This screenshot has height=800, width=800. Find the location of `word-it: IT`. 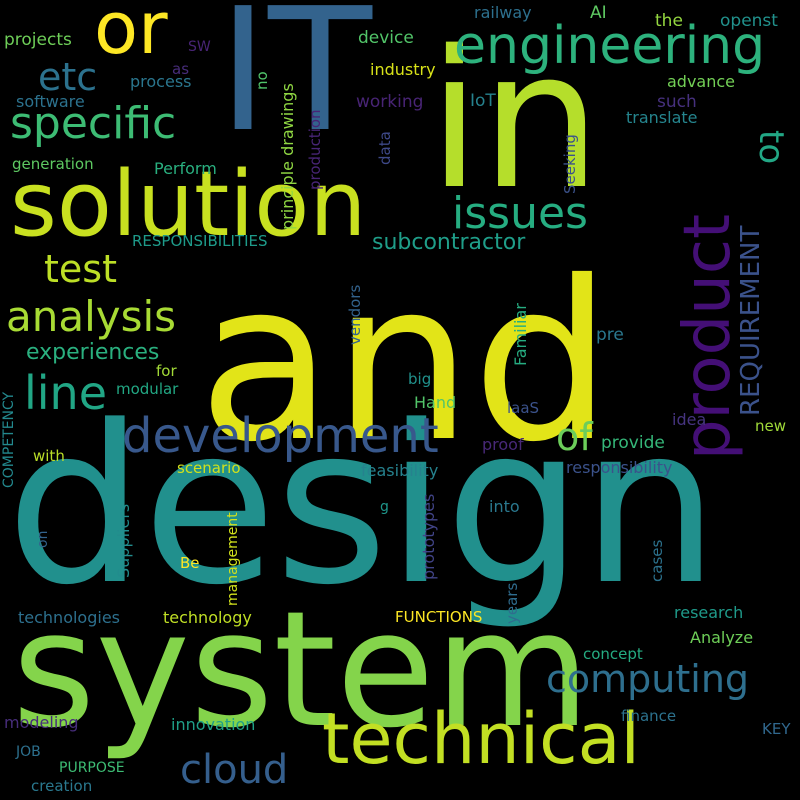

word-it: IT is located at coordinates (295, 85).